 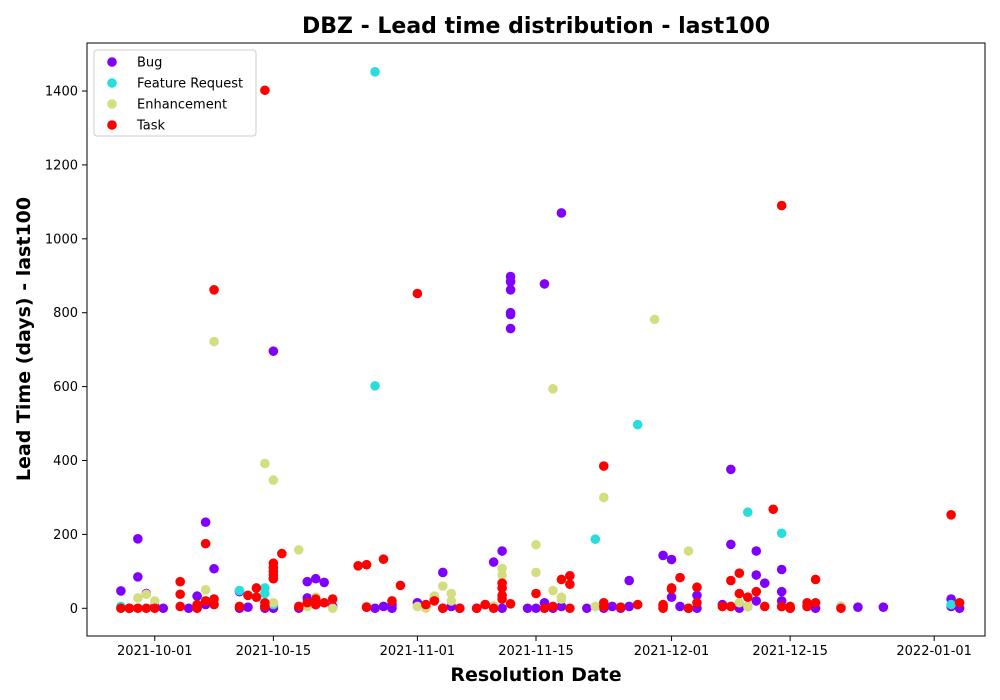 What do you see at coordinates (66, 351) in the screenshot?
I see `y-axis: 0 200 400 600 800 1000 1200 1400` at bounding box center [66, 351].